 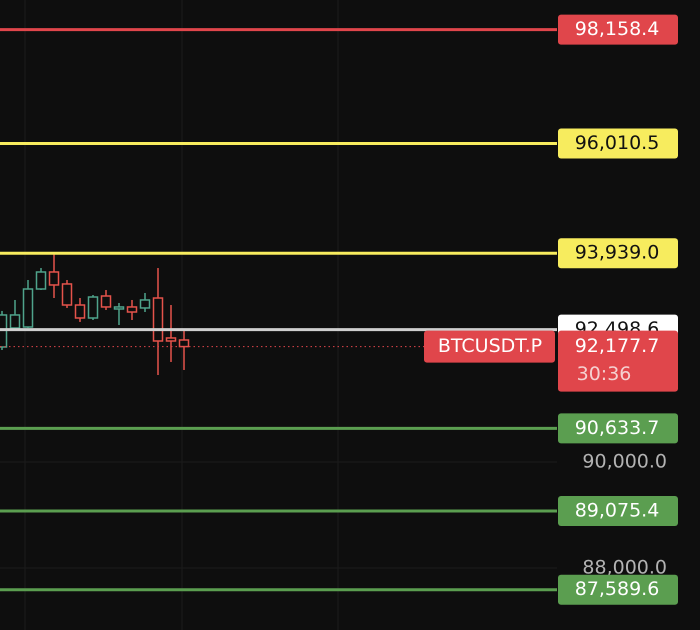 I want to click on symbol-label: BTCUSDT.P, so click(x=490, y=346).